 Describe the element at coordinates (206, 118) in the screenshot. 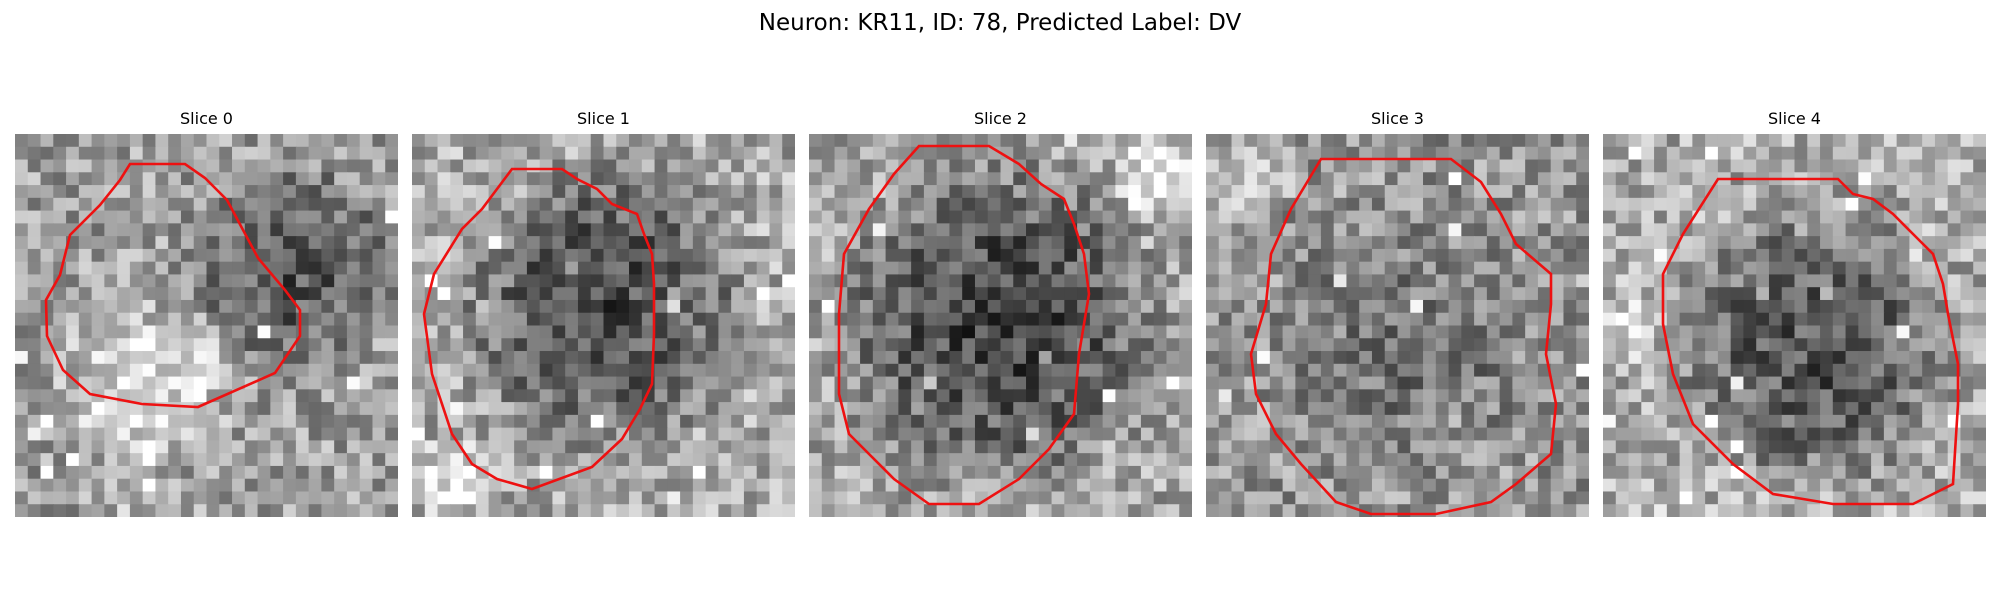

I see `panel-title: Slice 0` at that location.